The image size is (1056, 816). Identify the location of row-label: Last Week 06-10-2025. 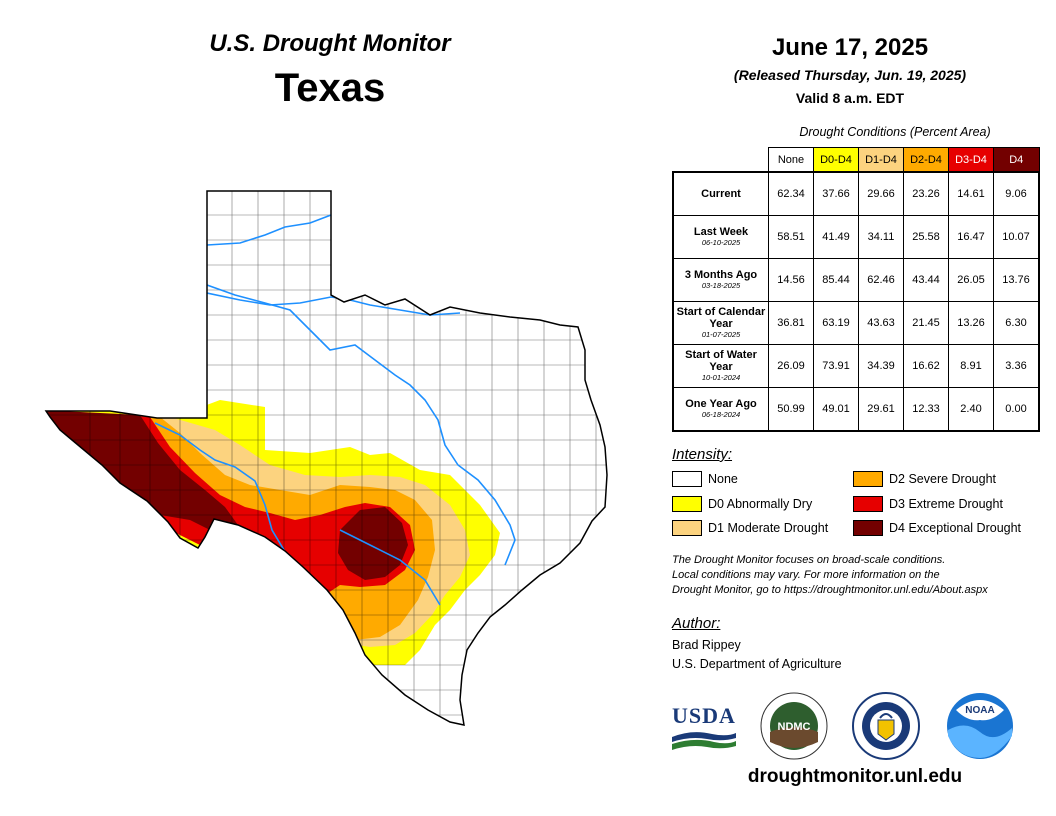
(720, 237).